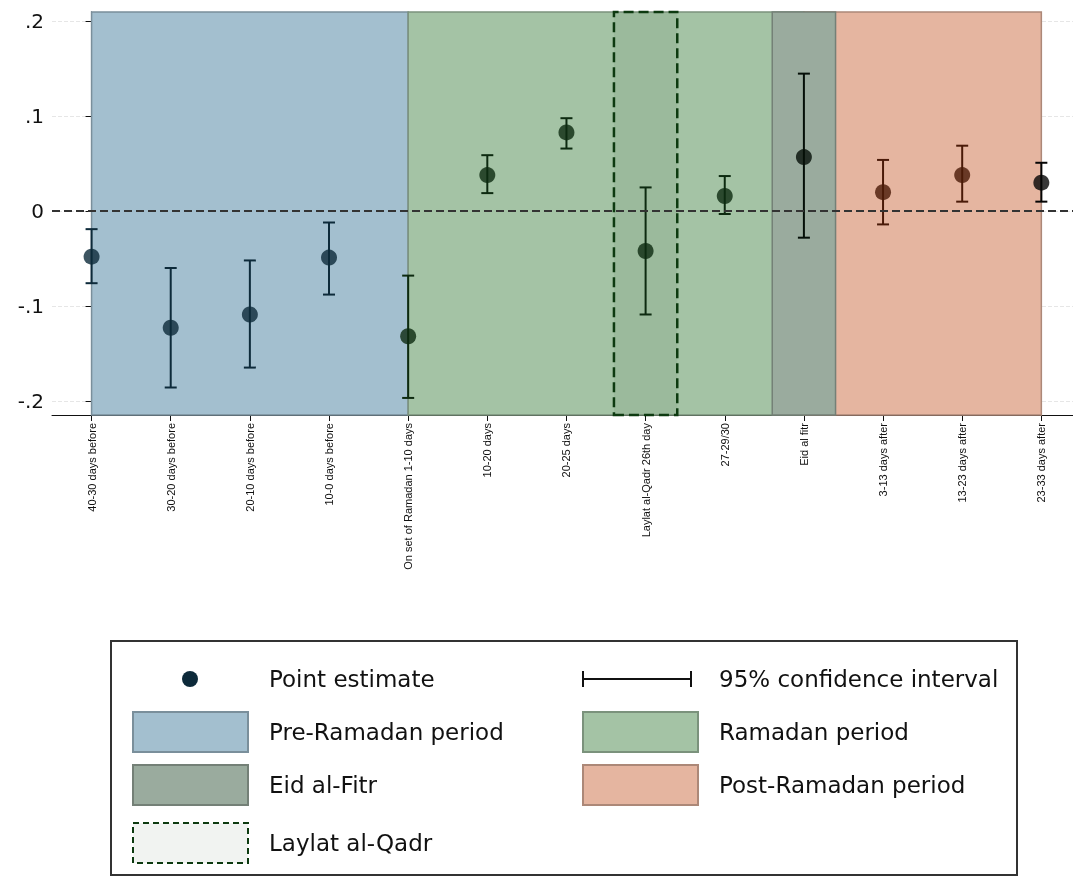  What do you see at coordinates (34, 21) in the screenshot?
I see `y-tick-label: .2` at bounding box center [34, 21].